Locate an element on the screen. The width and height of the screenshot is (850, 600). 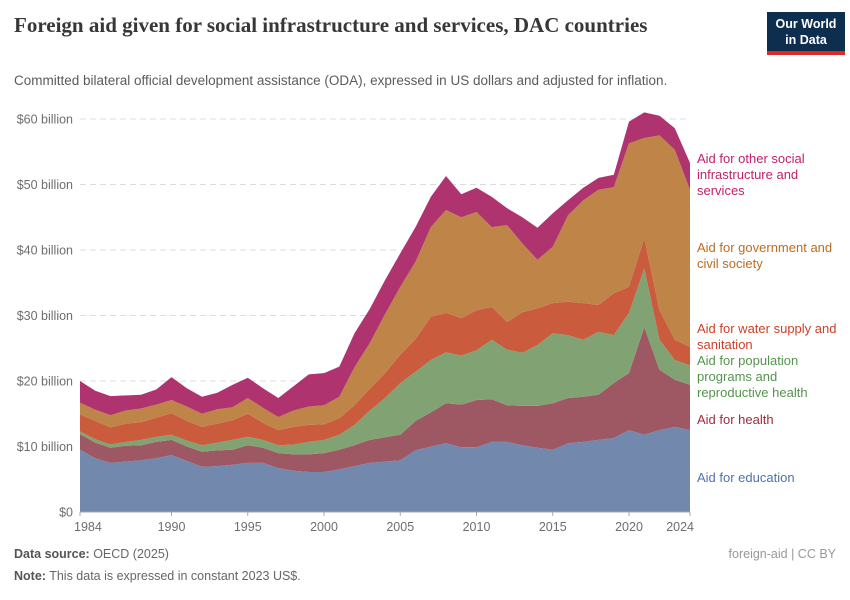
y-axis-label: $30 billion is located at coordinates (45, 316).